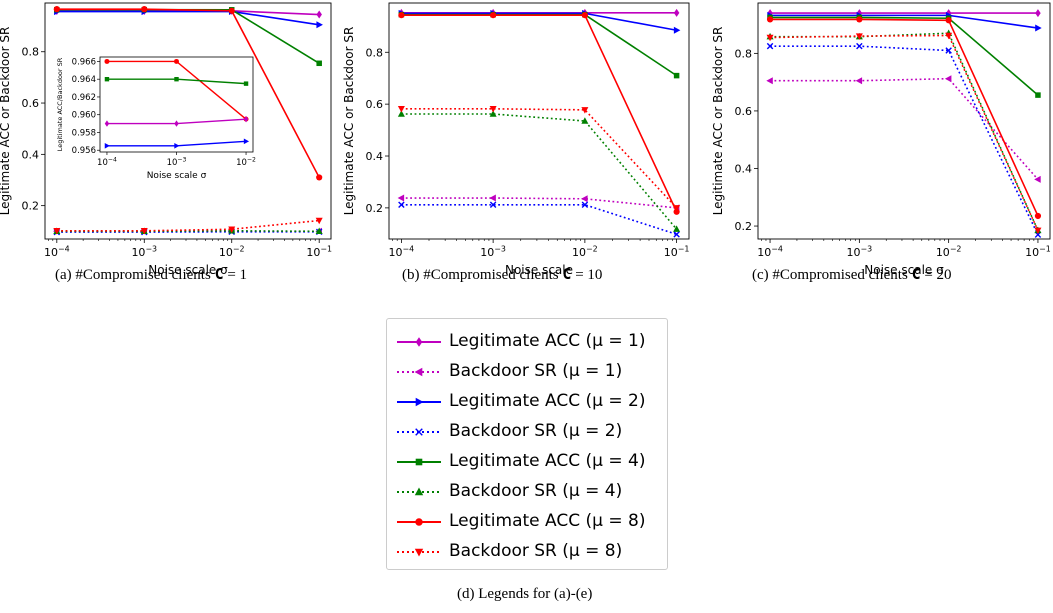 The width and height of the screenshot is (1053, 613). I want to click on legend-item: Legitimate ACC (μ = 2), so click(527, 402).